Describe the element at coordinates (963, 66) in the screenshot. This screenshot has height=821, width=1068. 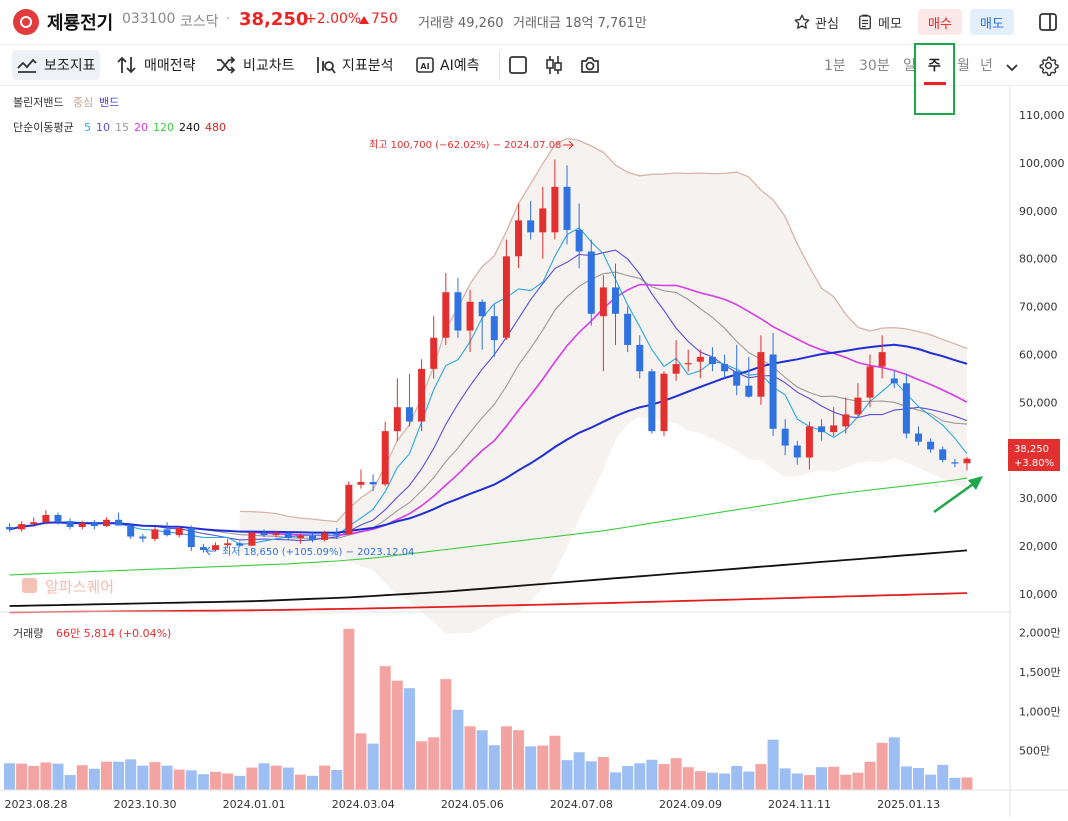
I see `period-month: 월` at that location.